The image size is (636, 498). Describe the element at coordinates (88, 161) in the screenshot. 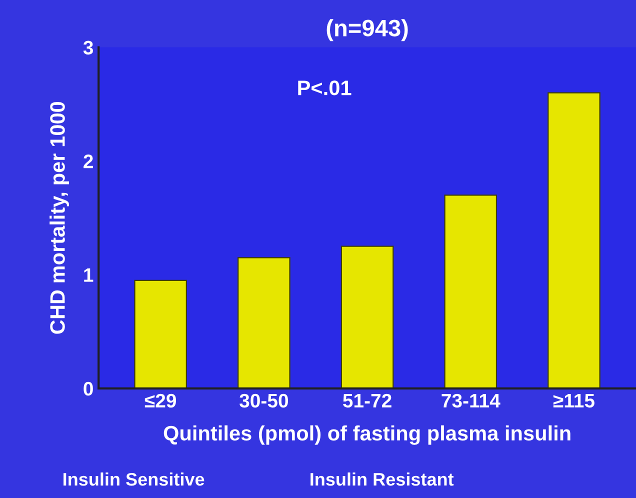

I see `y-tick-label: 2` at that location.